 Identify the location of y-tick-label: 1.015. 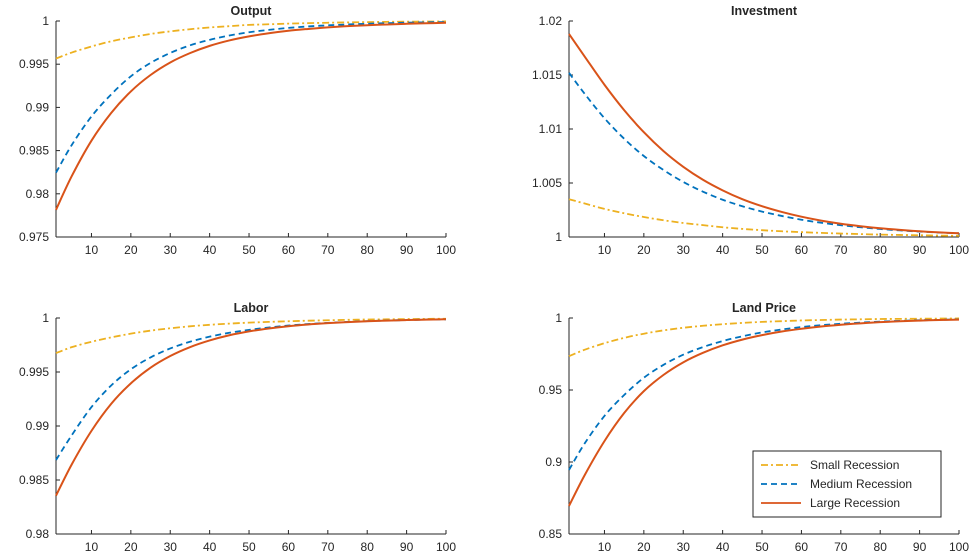
(547, 75).